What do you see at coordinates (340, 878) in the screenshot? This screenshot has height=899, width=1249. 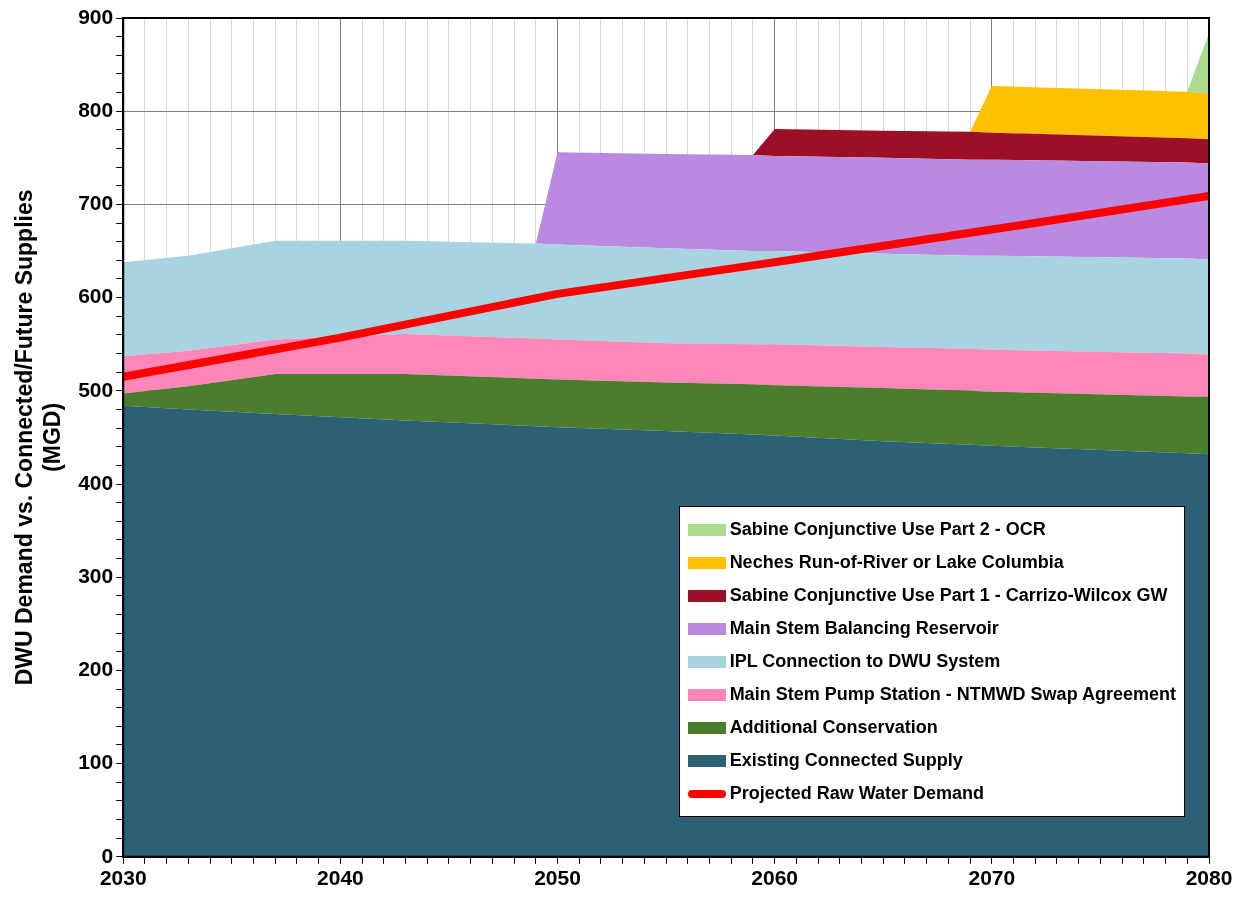 I see `x-tick-label: 2040` at bounding box center [340, 878].